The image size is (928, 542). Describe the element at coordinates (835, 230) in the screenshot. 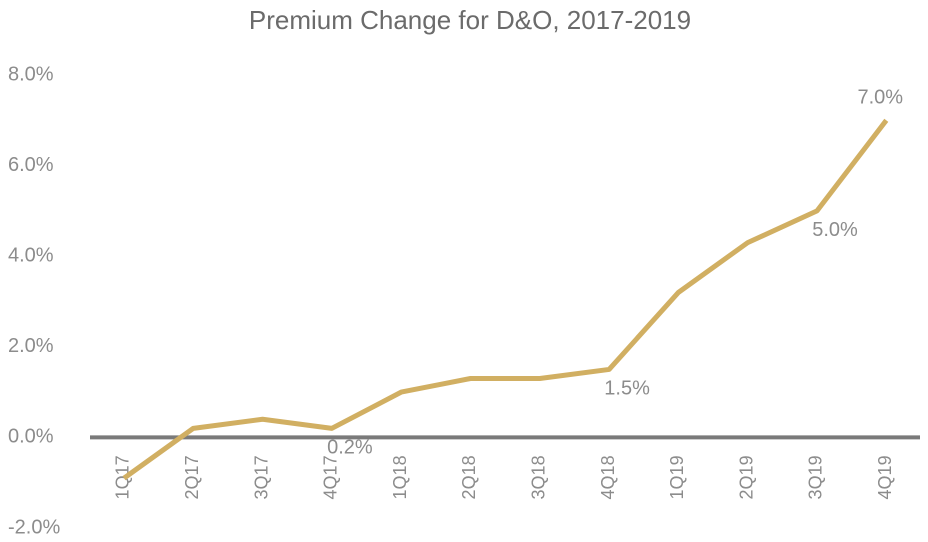

I see `data-label: 5.0%` at that location.